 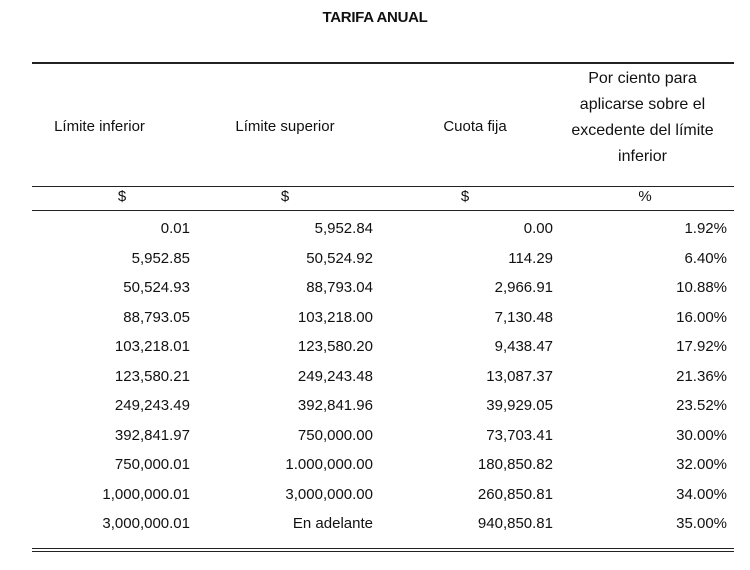 I want to click on table-cell: En adelante, so click(x=332, y=523).